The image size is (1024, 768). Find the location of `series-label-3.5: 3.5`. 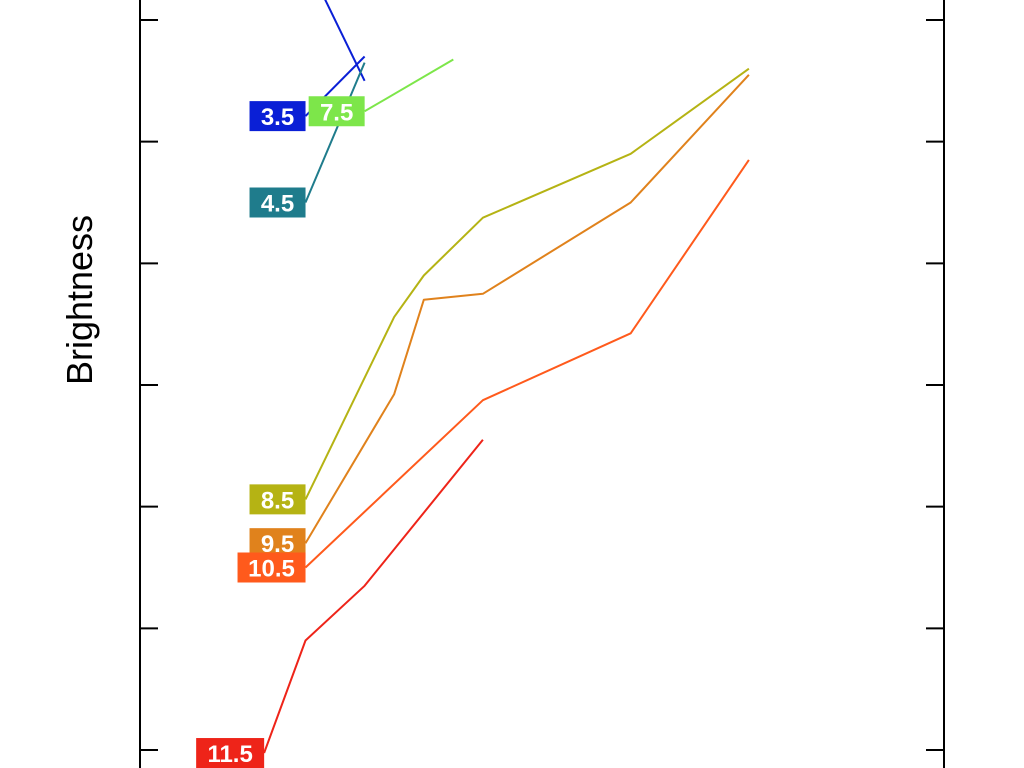

series-label-3.5: 3.5 is located at coordinates (277, 116).